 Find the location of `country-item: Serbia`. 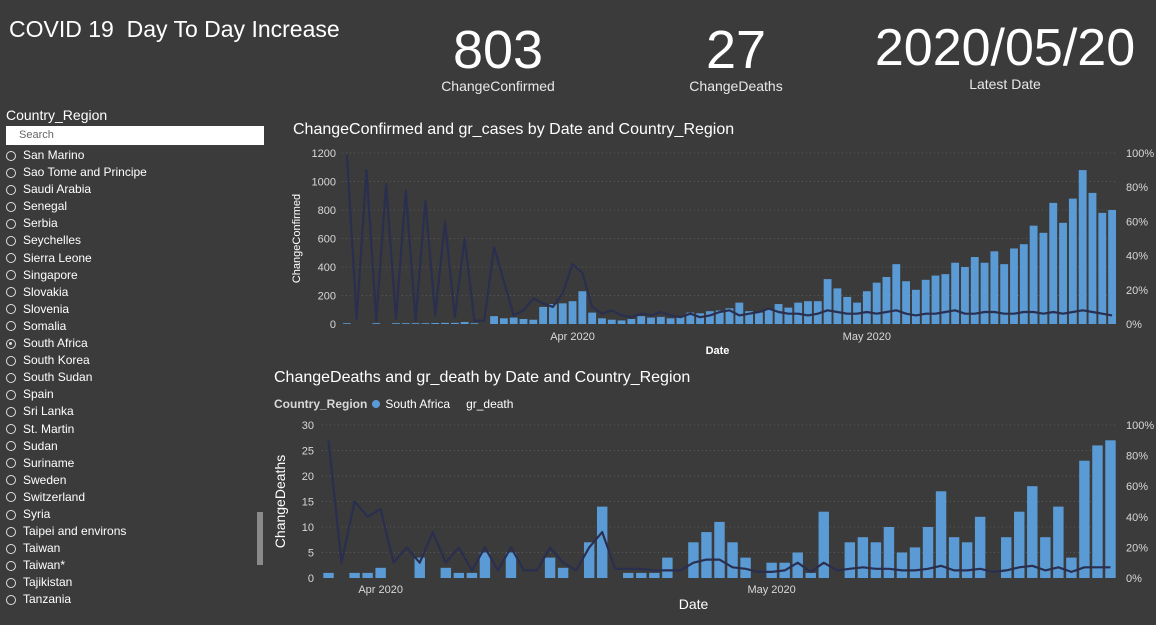

country-item: Serbia is located at coordinates (131, 223).